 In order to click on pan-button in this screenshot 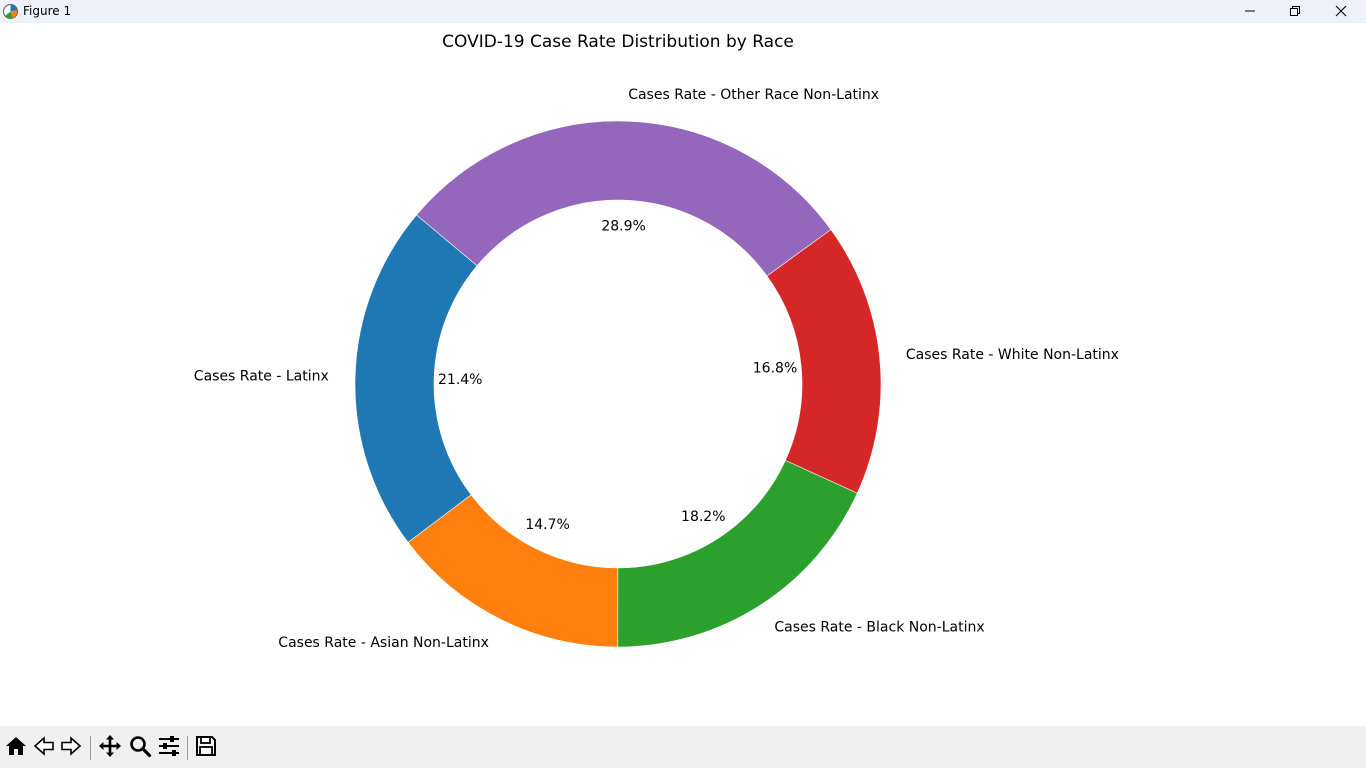, I will do `click(110, 748)`.